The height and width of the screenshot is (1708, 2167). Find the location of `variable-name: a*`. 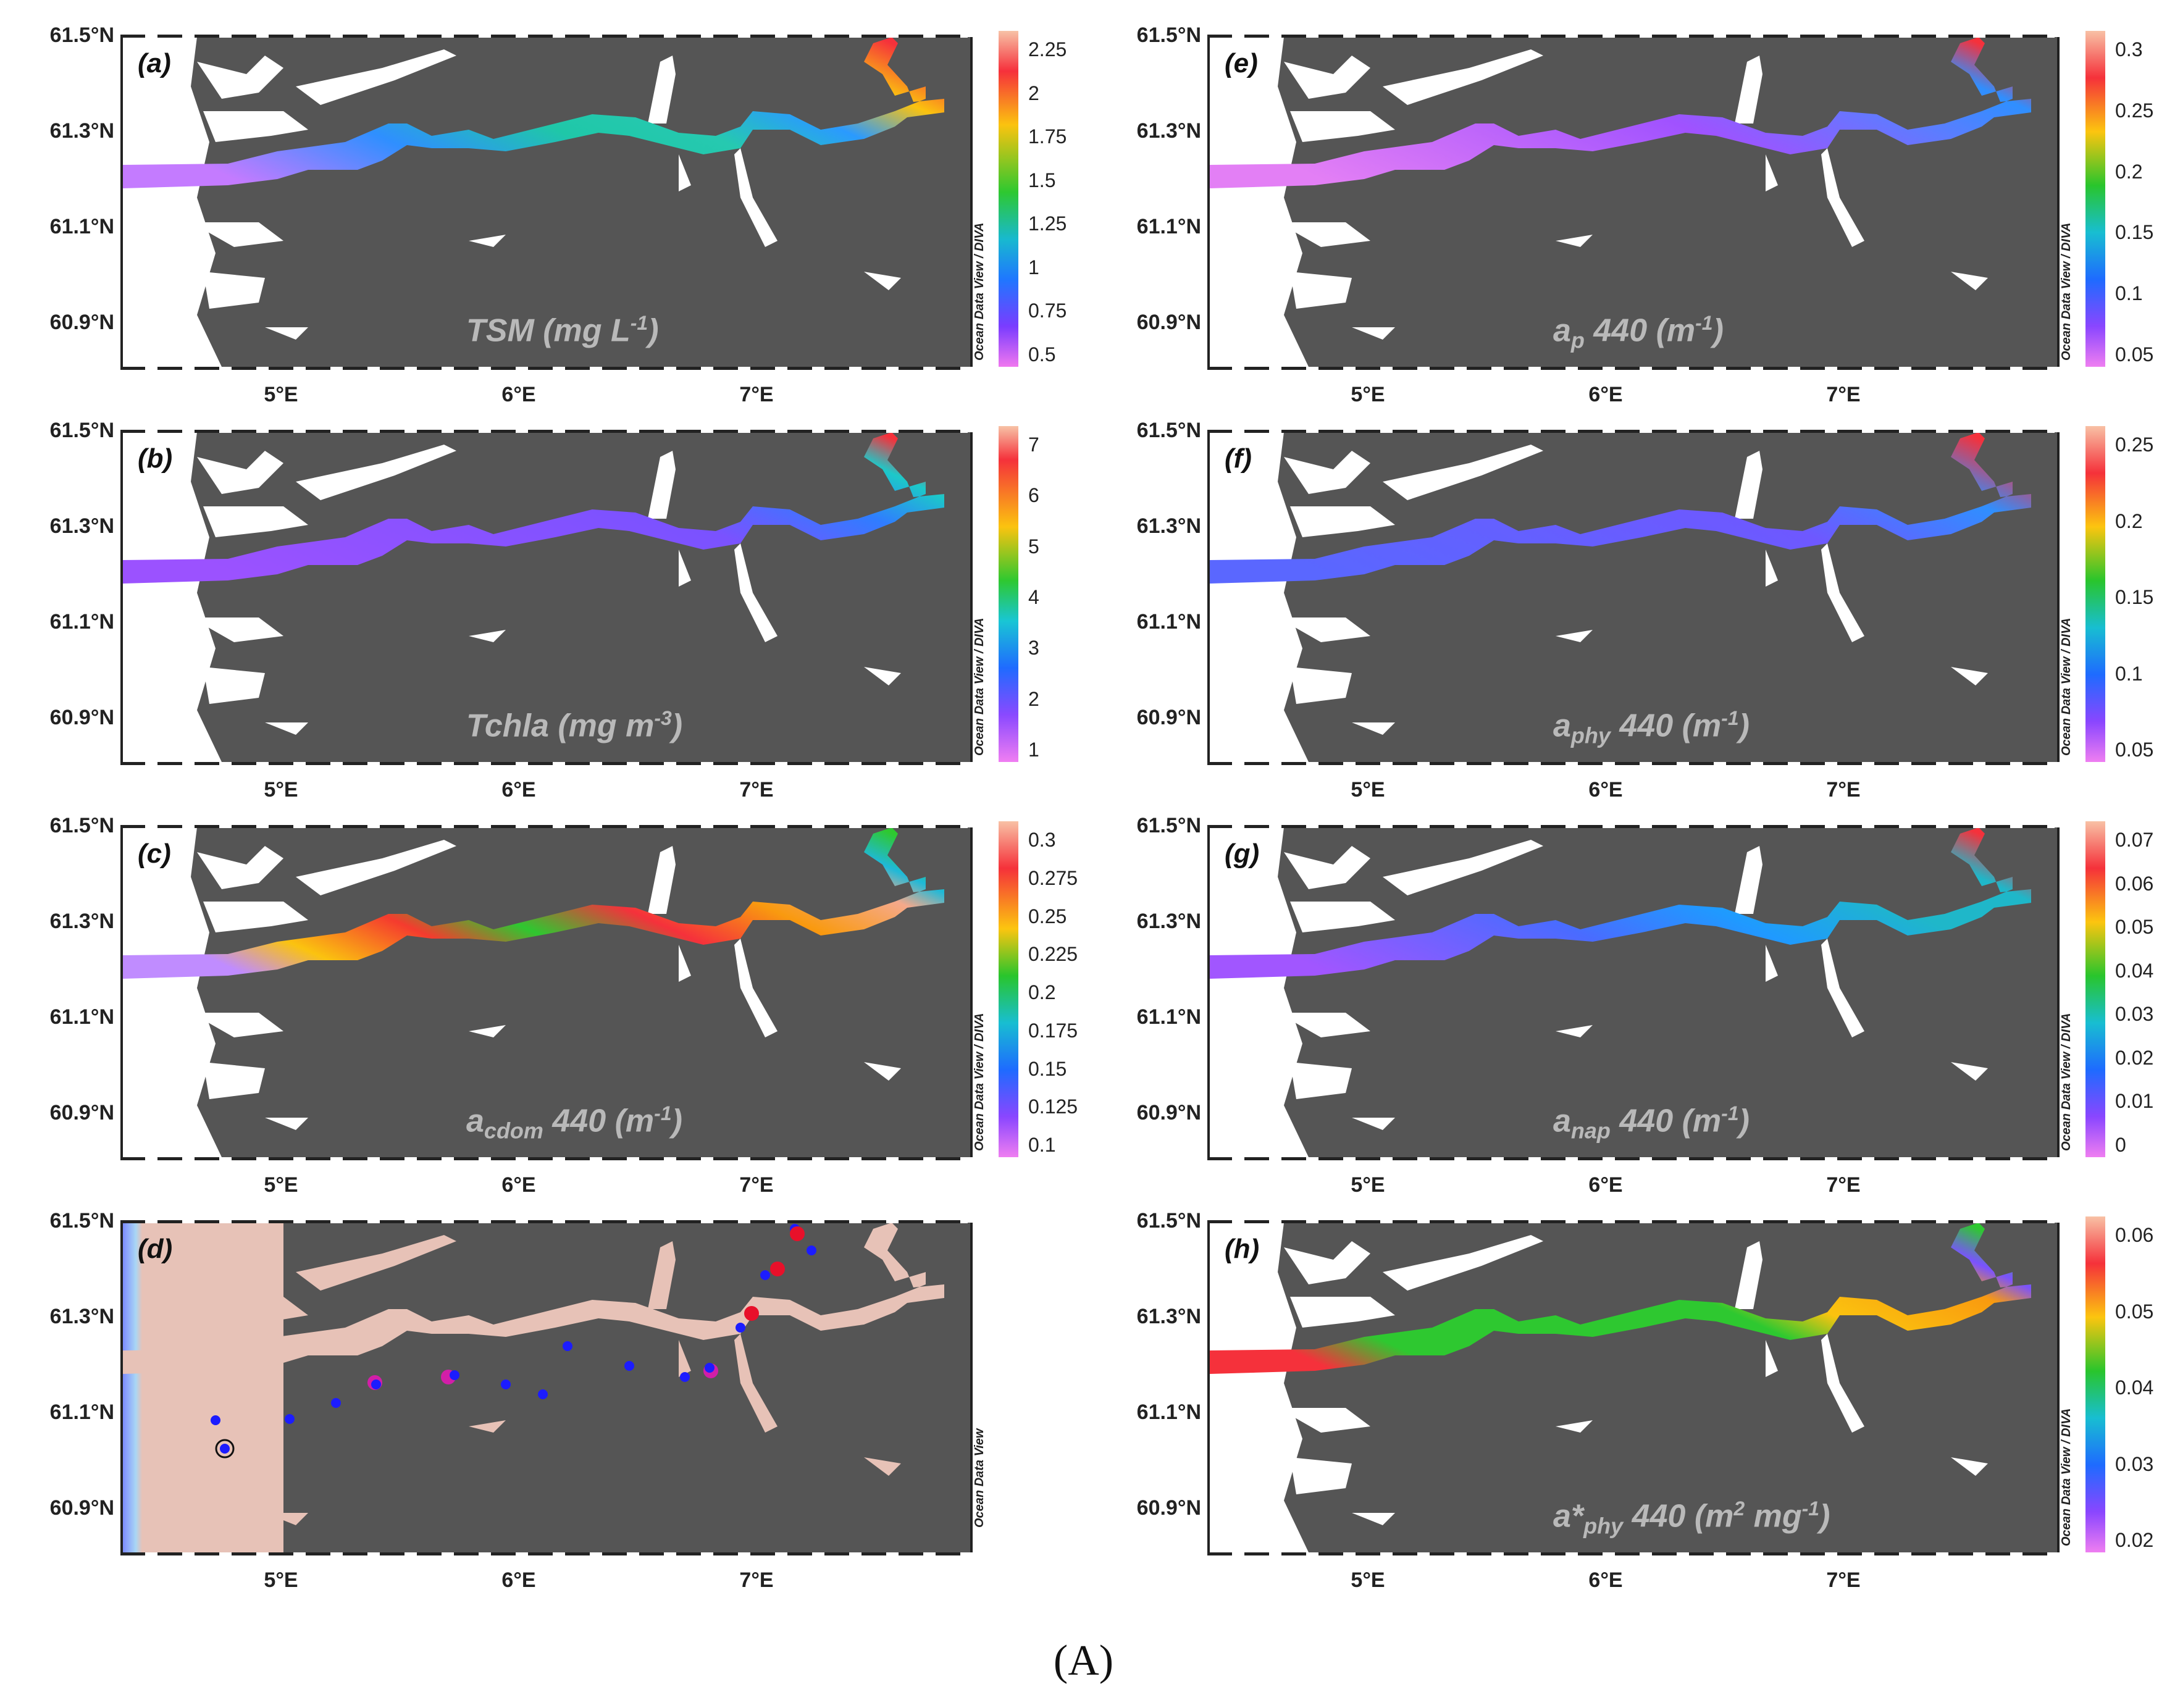

variable-name: a* is located at coordinates (1568, 1516).